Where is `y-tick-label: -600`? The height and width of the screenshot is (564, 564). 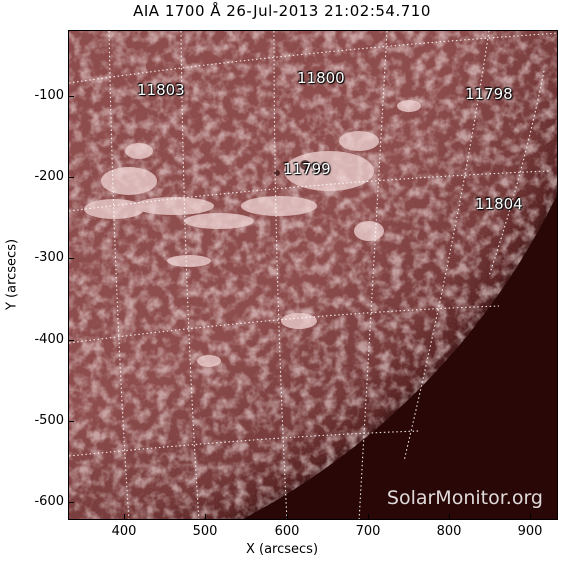
y-tick-label: -600 is located at coordinates (49, 501).